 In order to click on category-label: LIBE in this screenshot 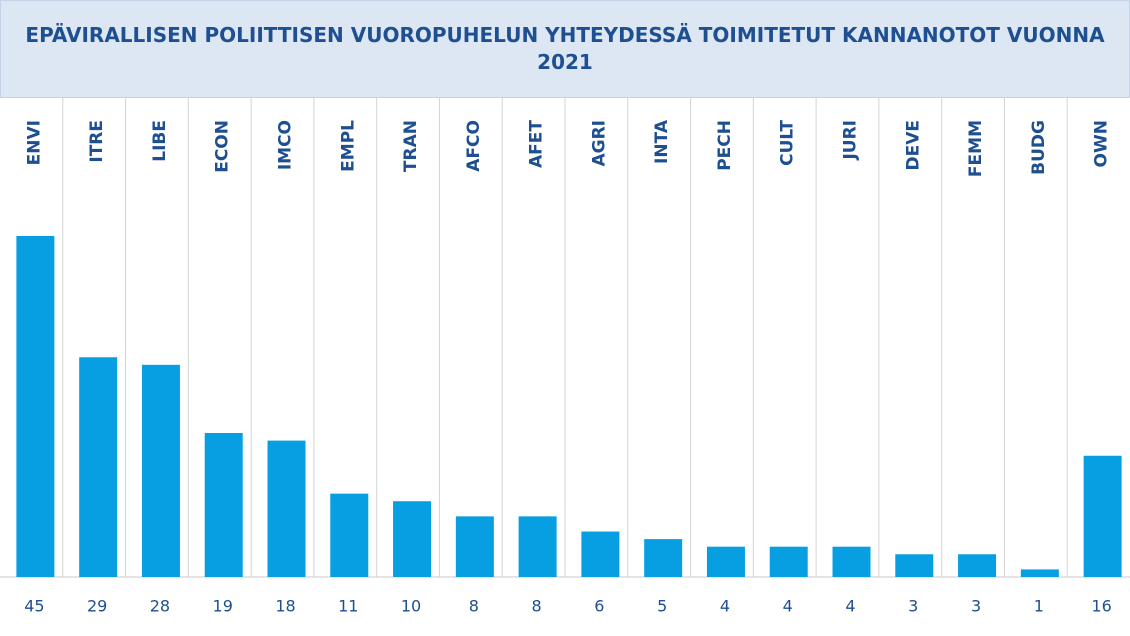, I will do `click(160, 141)`.